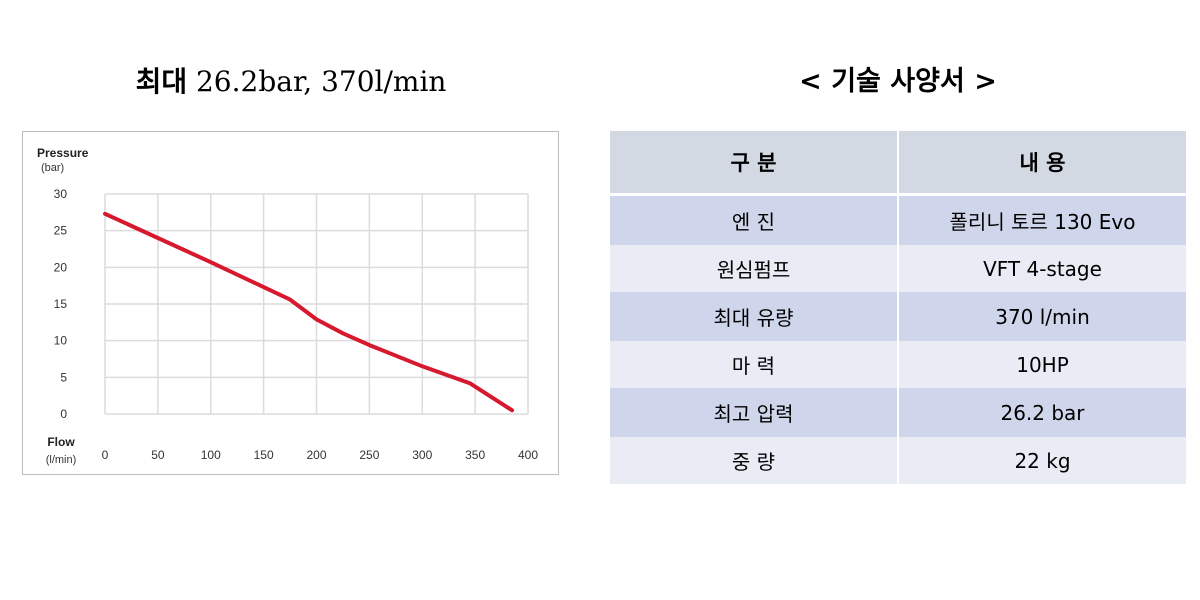 Image resolution: width=1200 pixels, height=600 pixels. Describe the element at coordinates (105, 455) in the screenshot. I see `x-tick-label: 0` at that location.